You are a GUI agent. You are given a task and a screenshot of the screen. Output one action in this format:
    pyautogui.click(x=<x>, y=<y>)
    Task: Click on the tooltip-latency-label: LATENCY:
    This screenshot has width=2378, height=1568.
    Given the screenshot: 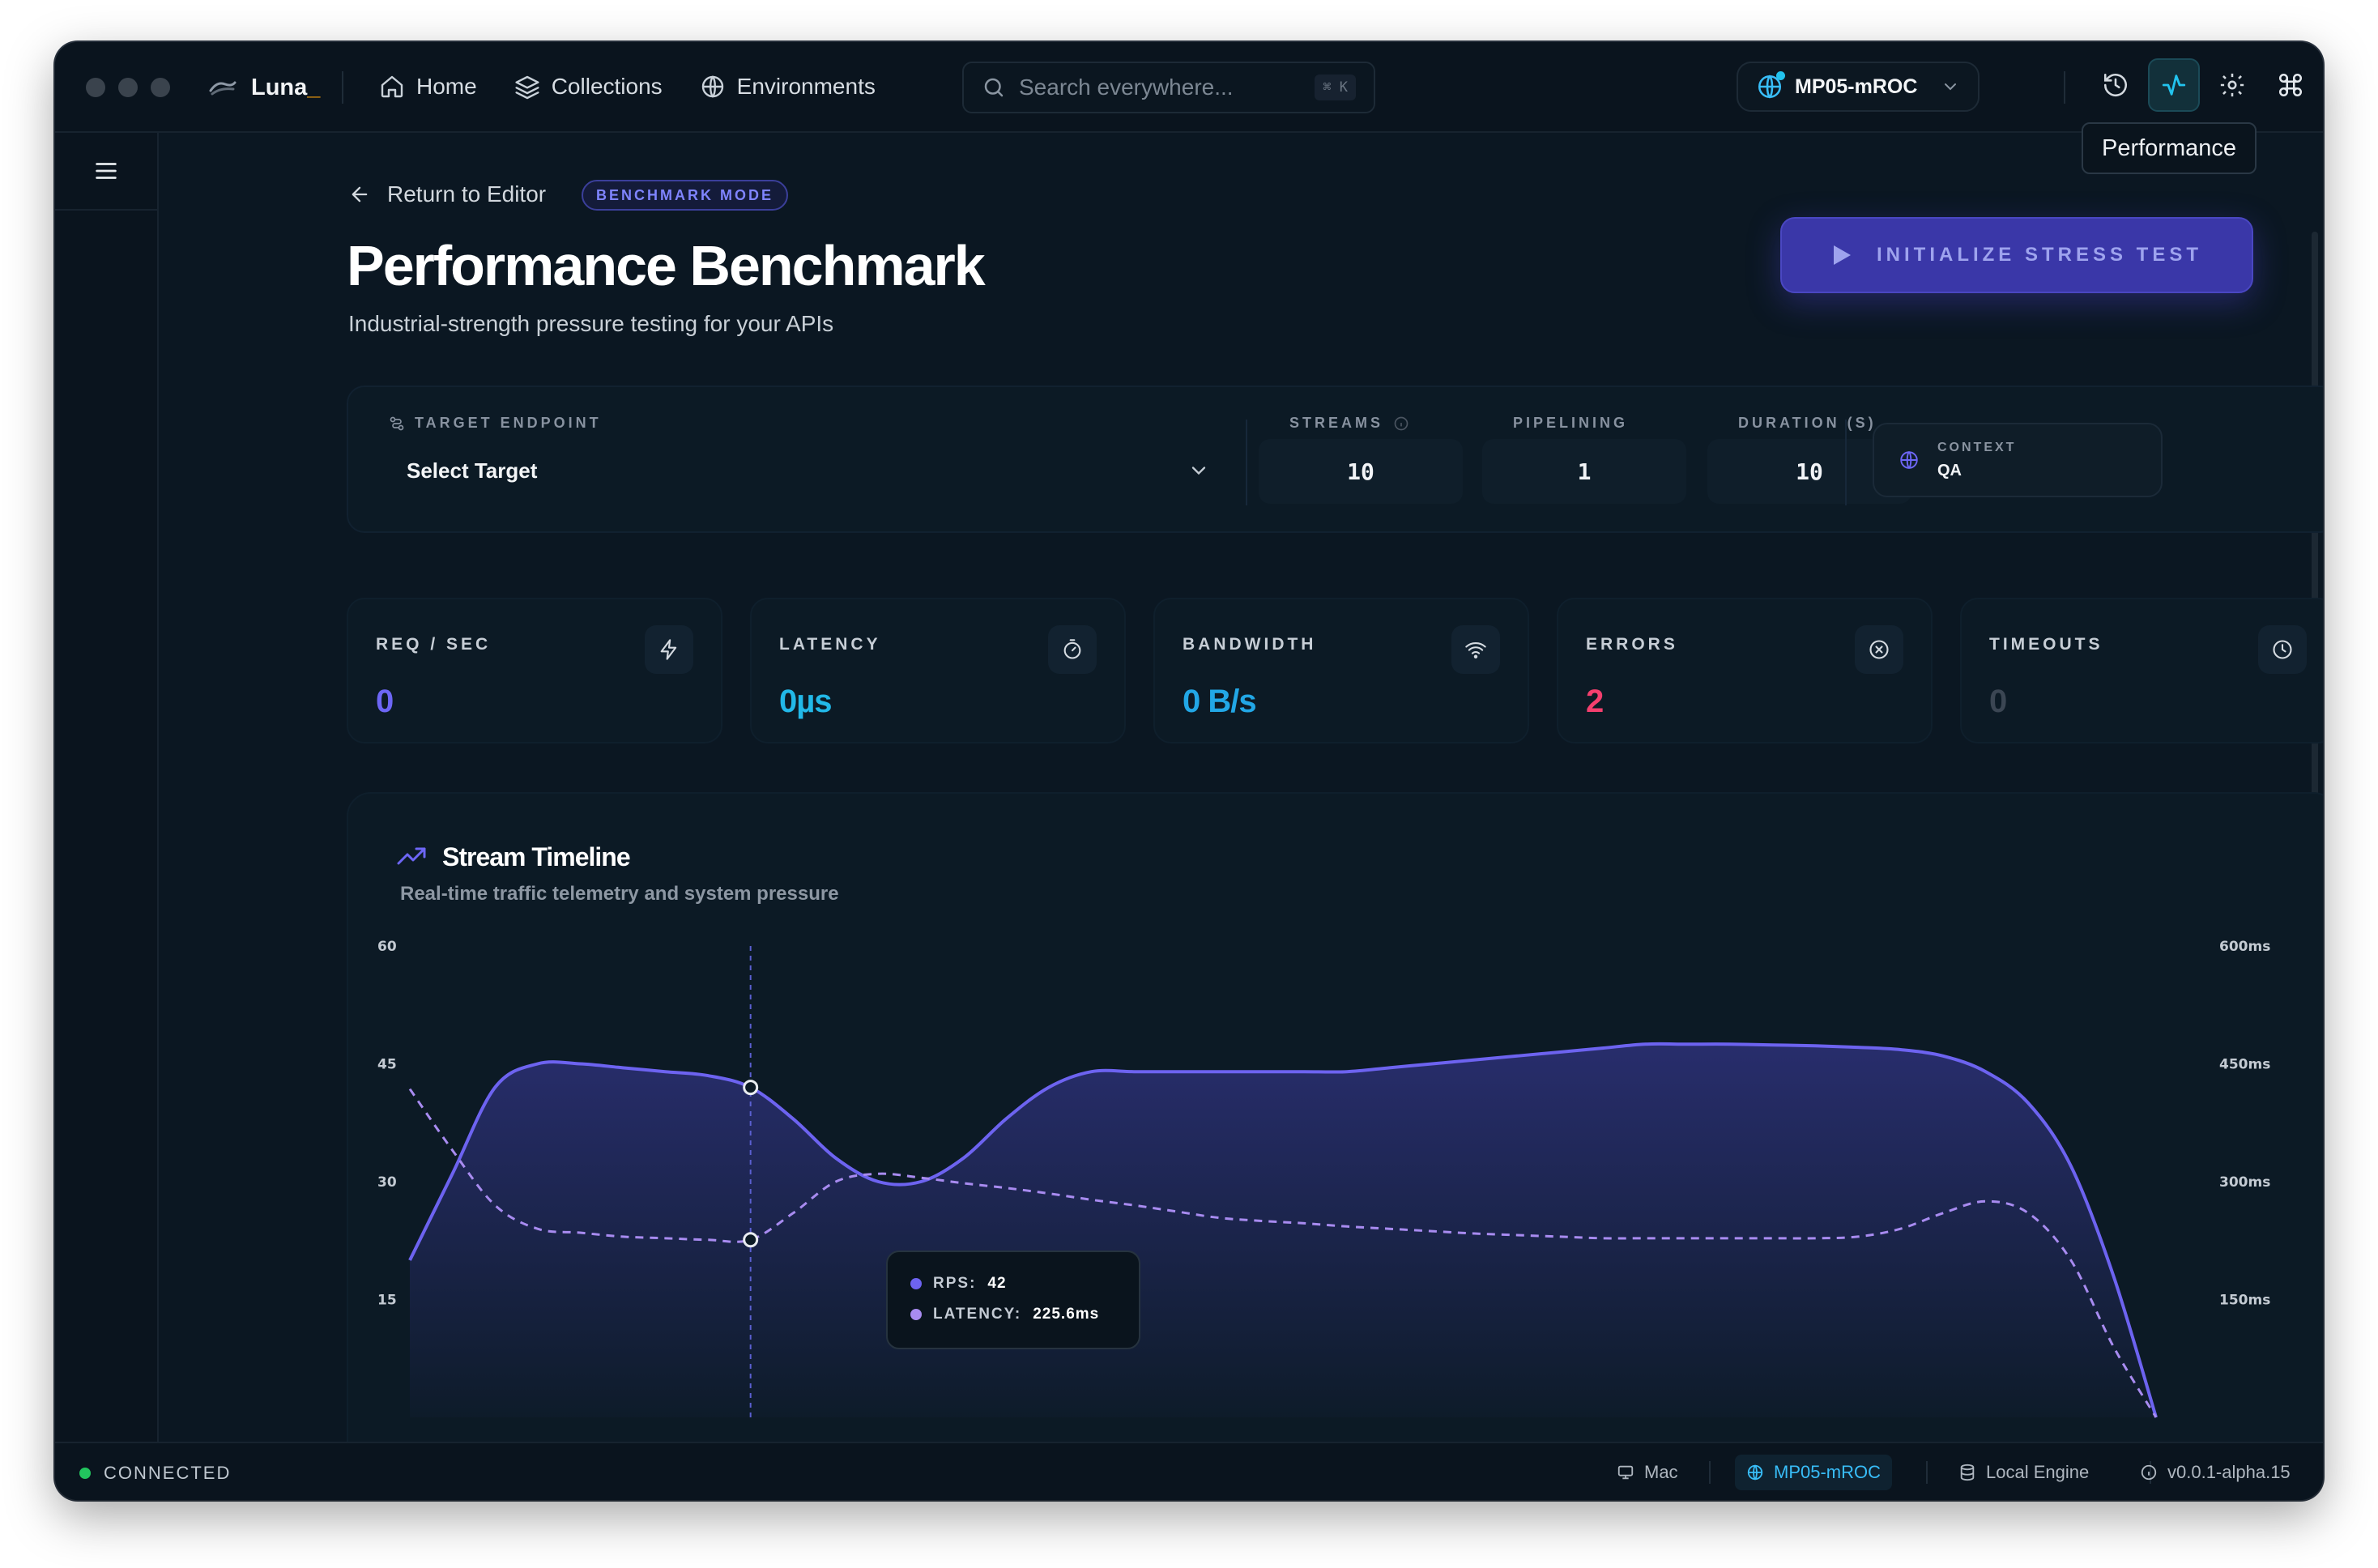 What is the action you would take?
    pyautogui.click(x=977, y=1314)
    